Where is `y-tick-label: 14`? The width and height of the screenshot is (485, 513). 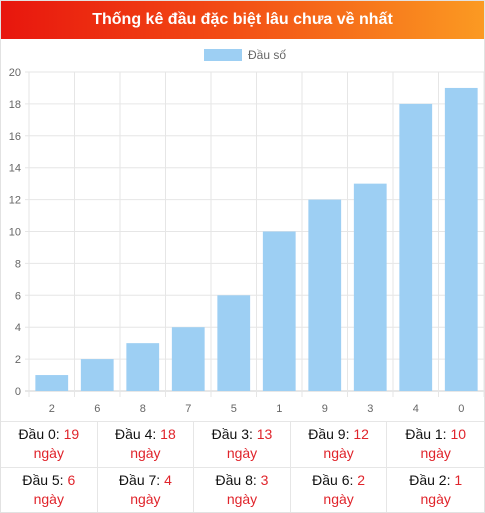
y-tick-label: 14 is located at coordinates (15, 169).